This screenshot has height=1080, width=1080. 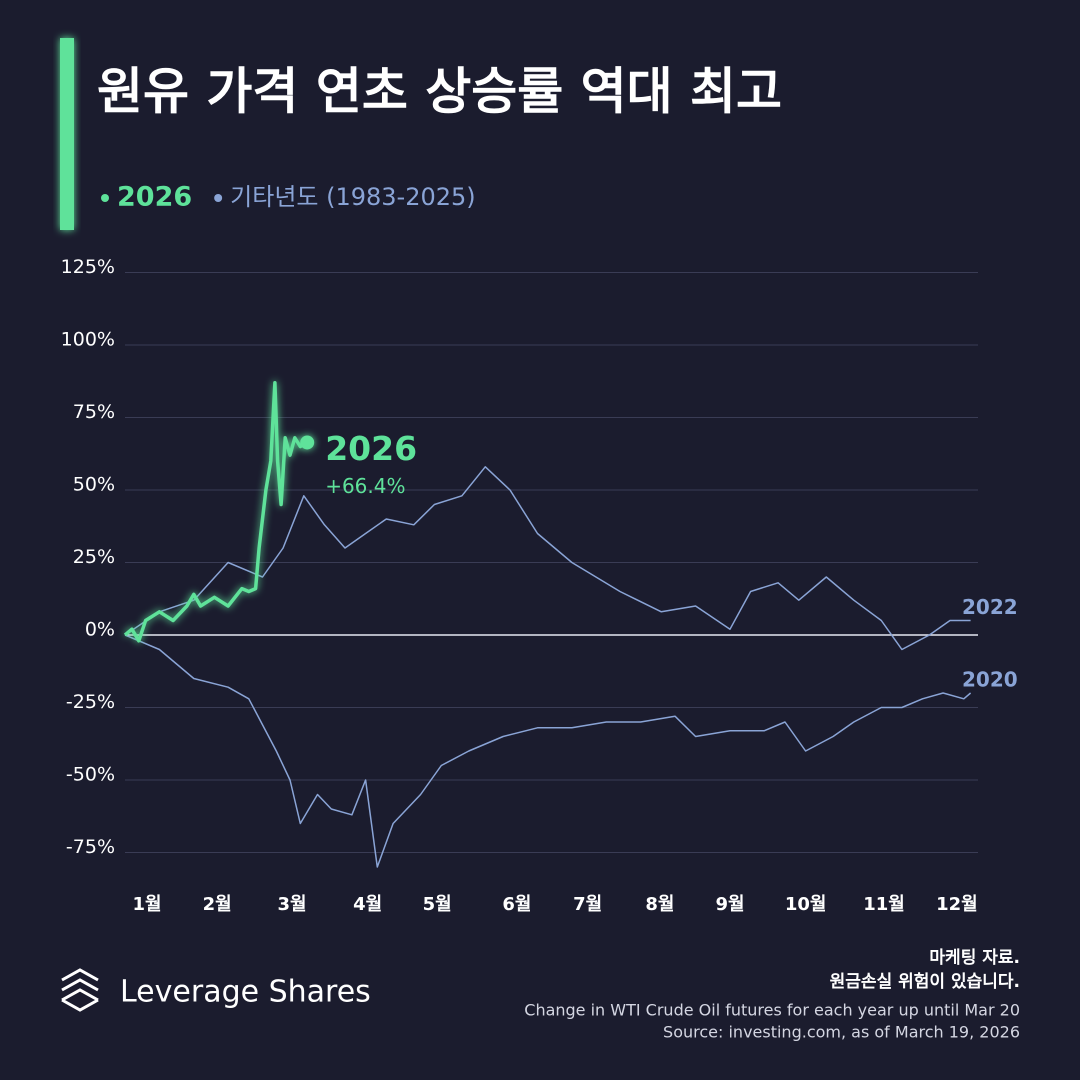 What do you see at coordinates (884, 904) in the screenshot?
I see `x-tick-label: 11월` at bounding box center [884, 904].